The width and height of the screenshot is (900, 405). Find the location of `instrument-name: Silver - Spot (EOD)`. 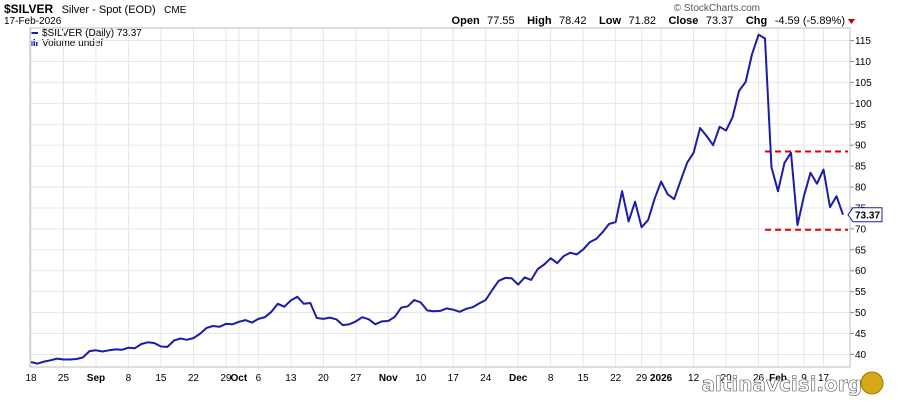

instrument-name: Silver - Spot (EOD) is located at coordinates (109, 10).